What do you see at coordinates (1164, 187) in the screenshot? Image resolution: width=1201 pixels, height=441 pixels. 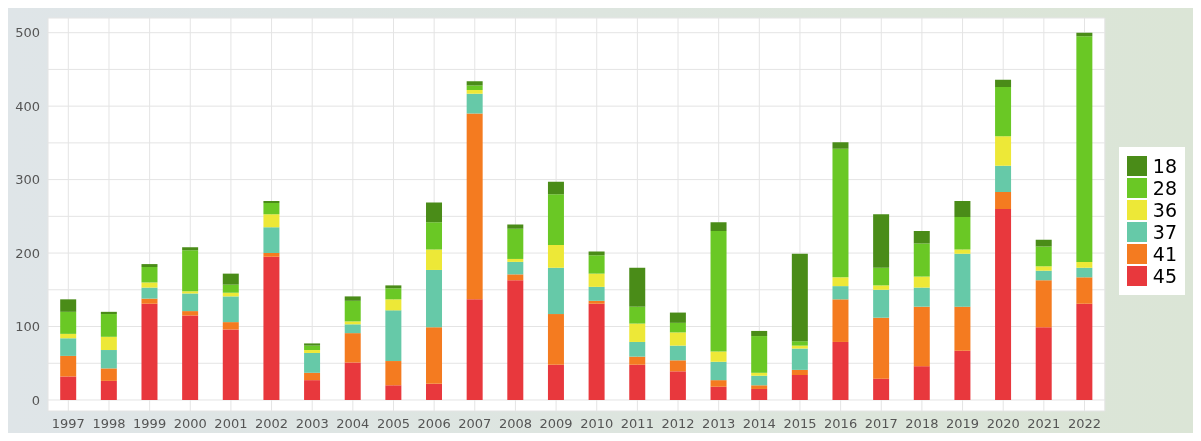 I see `legend-label: 28` at bounding box center [1164, 187].